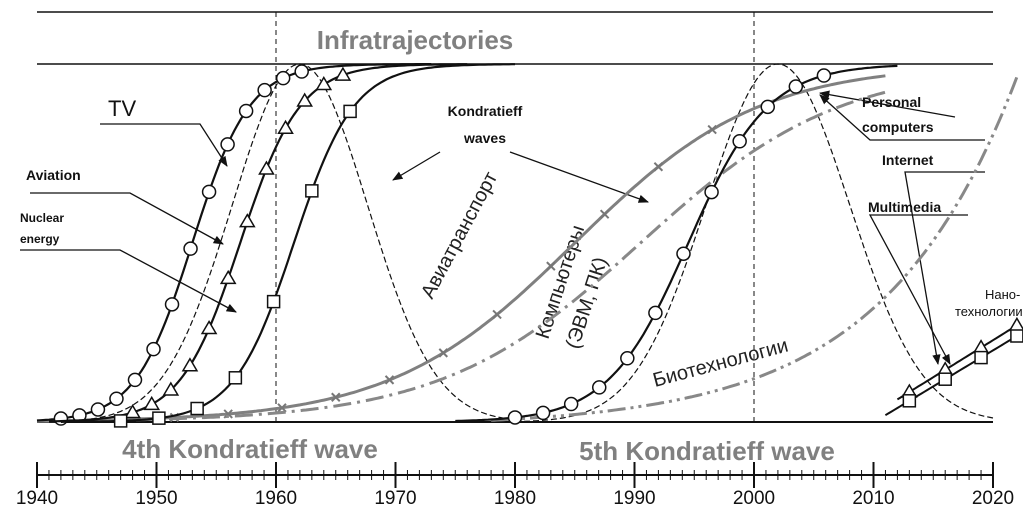 The image size is (1023, 509). I want to click on label: Авиатранспорт, so click(459, 235).